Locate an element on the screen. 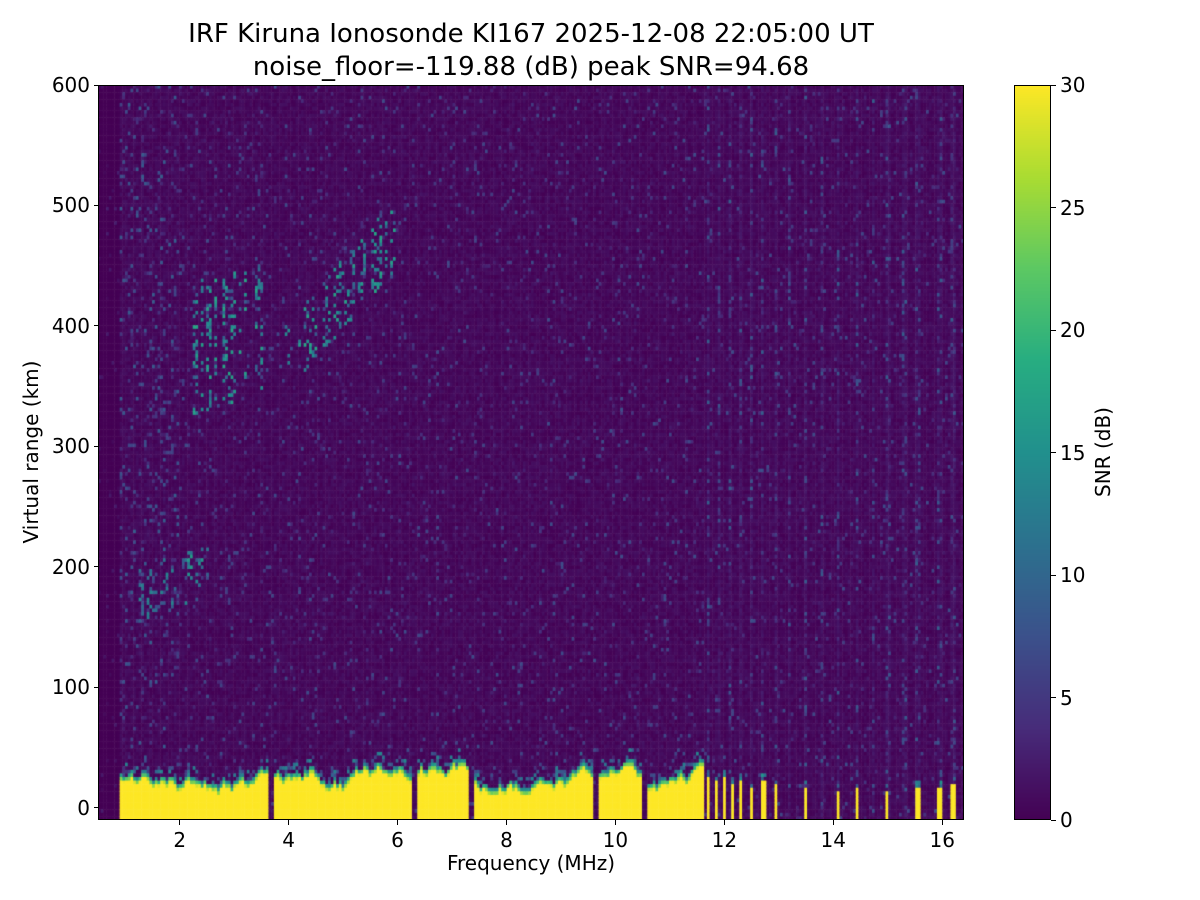 The image size is (1200, 900). colorbar-tick-label: 10 is located at coordinates (1073, 575).